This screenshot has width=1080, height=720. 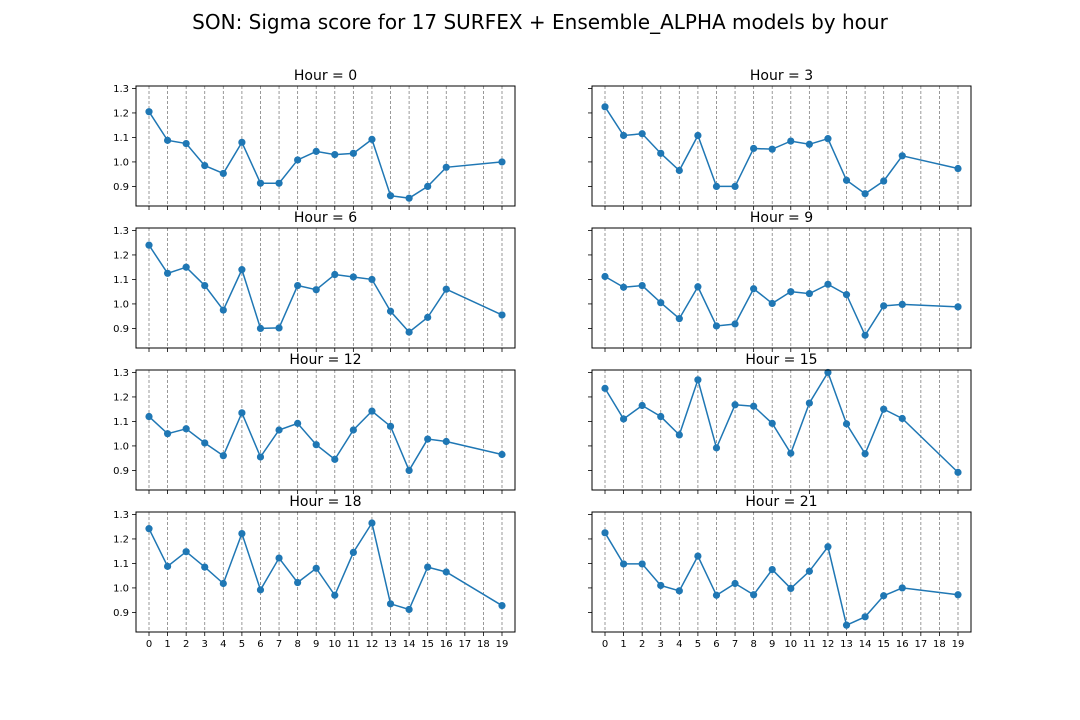 What do you see at coordinates (781, 360) in the screenshot?
I see `subplot-title: Hour = 15` at bounding box center [781, 360].